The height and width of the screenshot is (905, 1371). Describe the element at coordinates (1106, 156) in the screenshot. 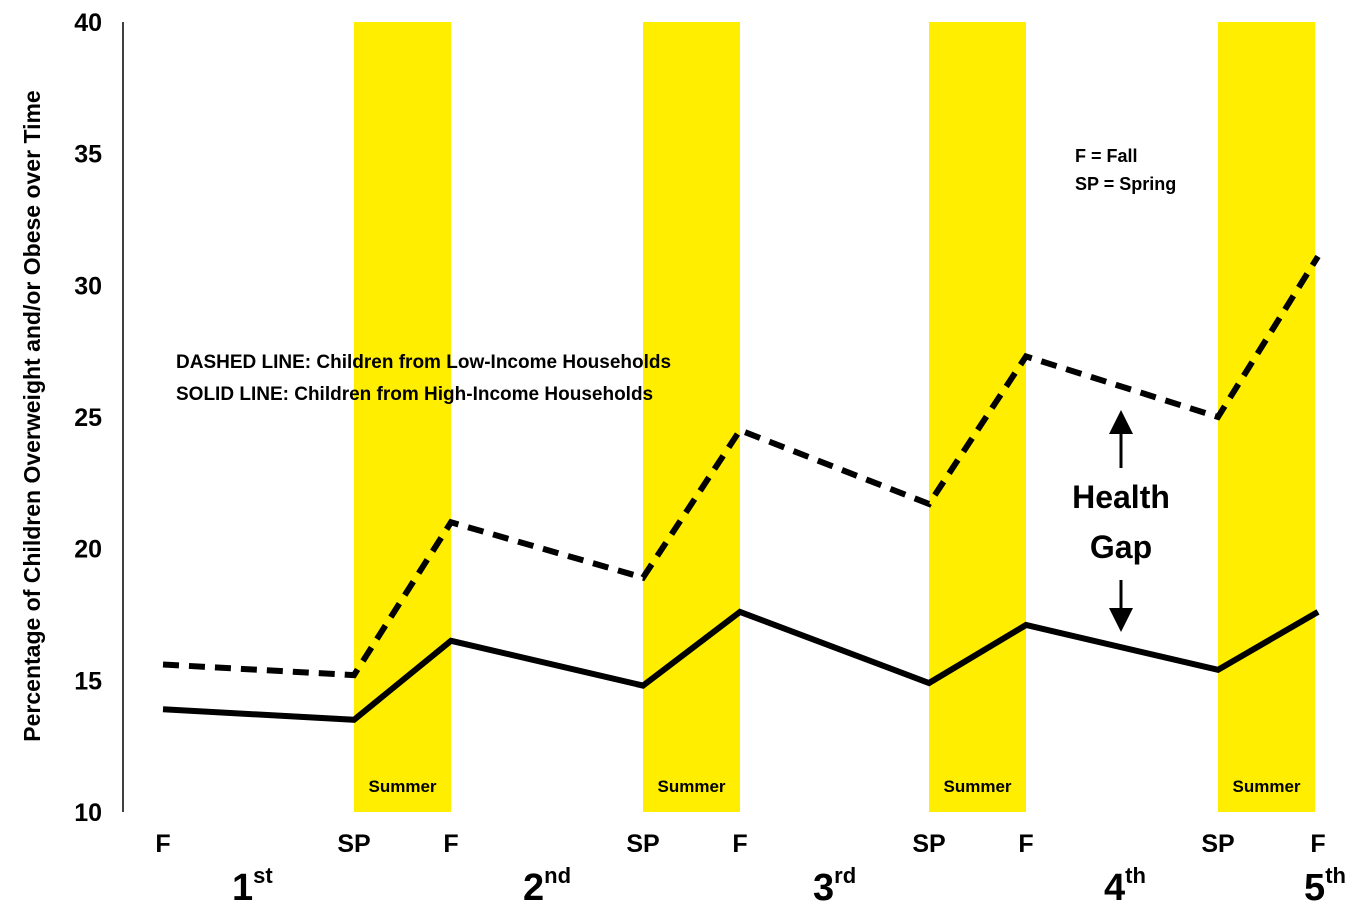

I see `note-fall: F = Fall` at that location.